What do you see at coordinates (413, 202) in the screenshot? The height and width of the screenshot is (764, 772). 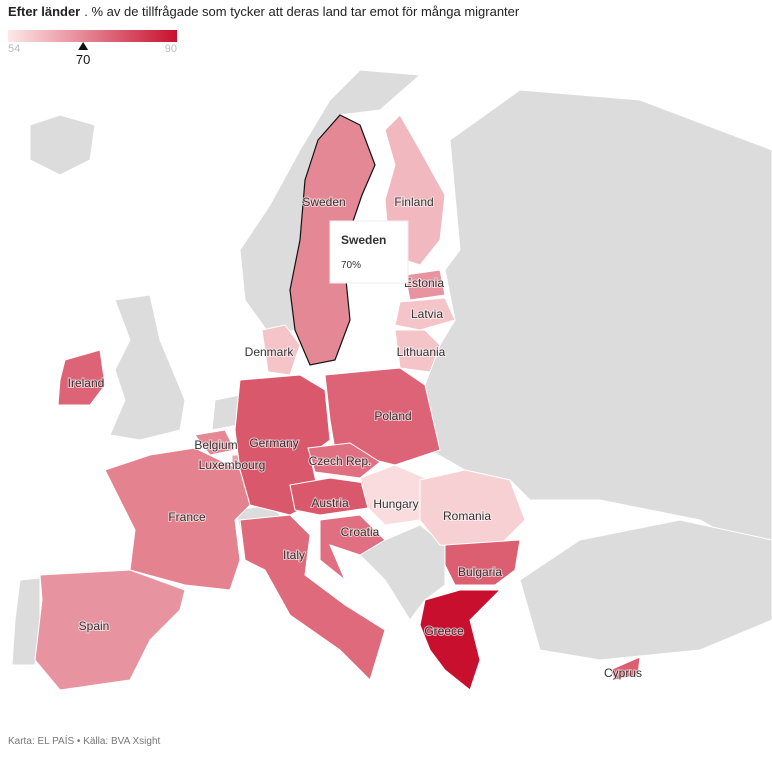 I see `country-label: Finland` at bounding box center [413, 202].